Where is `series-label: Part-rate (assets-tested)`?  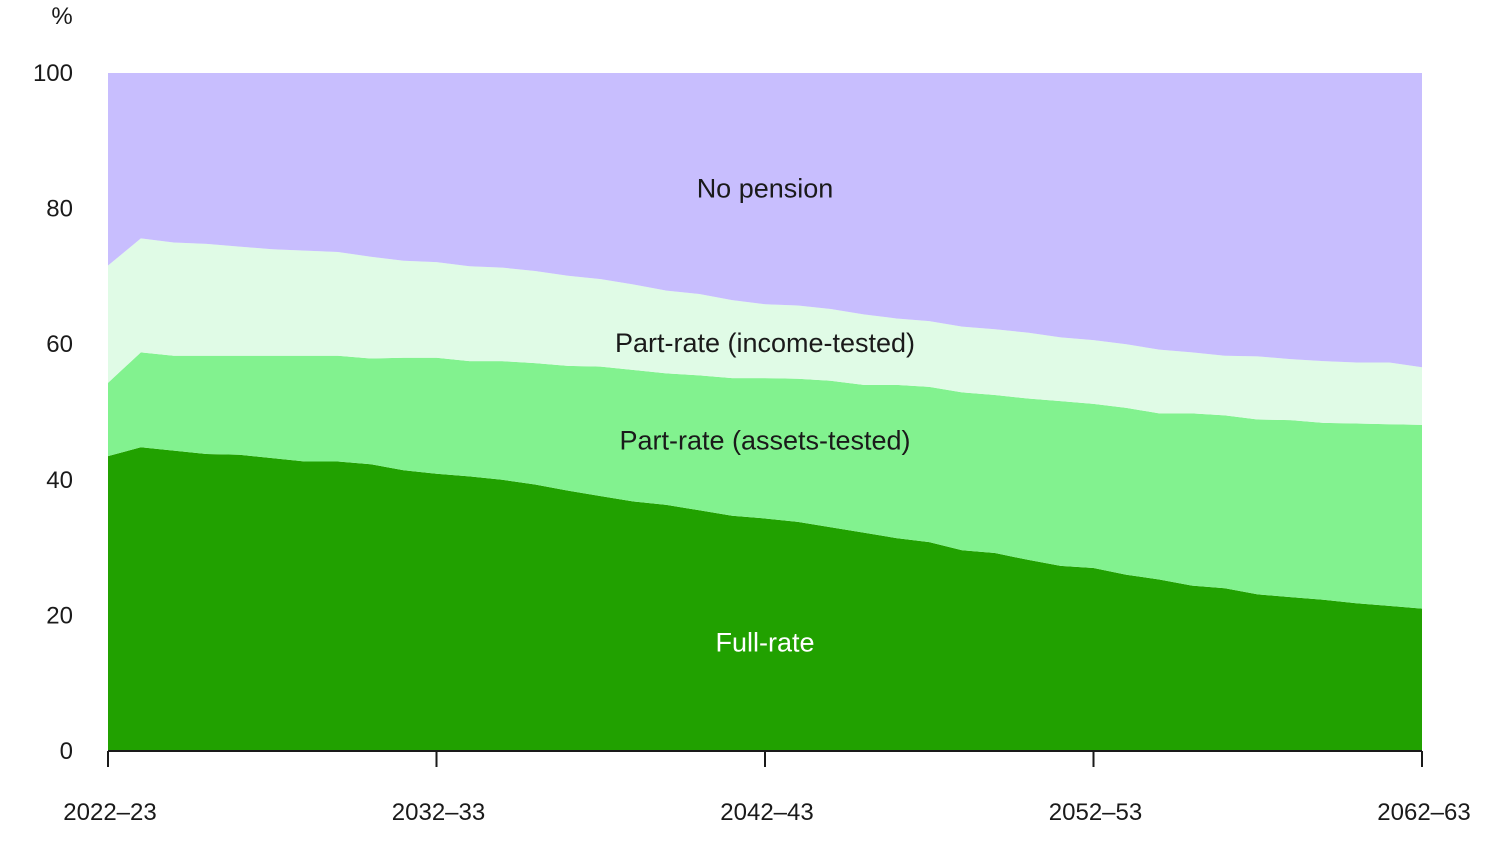
series-label: Part-rate (assets-tested) is located at coordinates (764, 440).